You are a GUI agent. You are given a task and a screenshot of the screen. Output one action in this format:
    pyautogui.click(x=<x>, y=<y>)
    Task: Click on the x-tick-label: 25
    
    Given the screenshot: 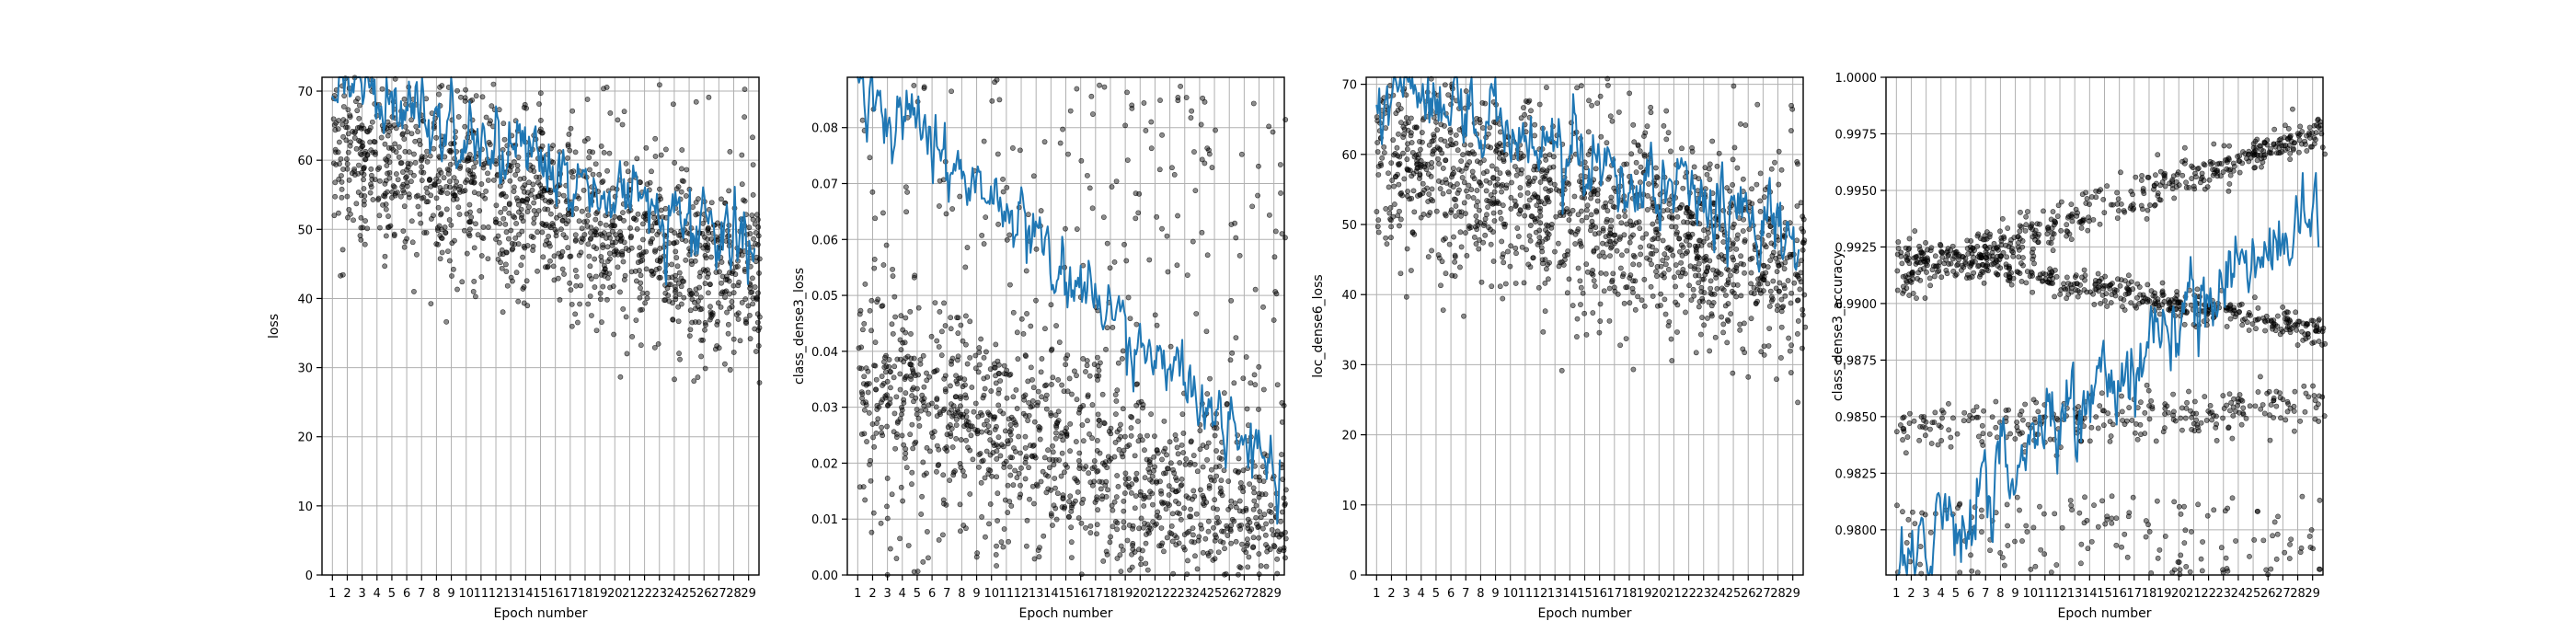 What is the action you would take?
    pyautogui.click(x=1734, y=594)
    